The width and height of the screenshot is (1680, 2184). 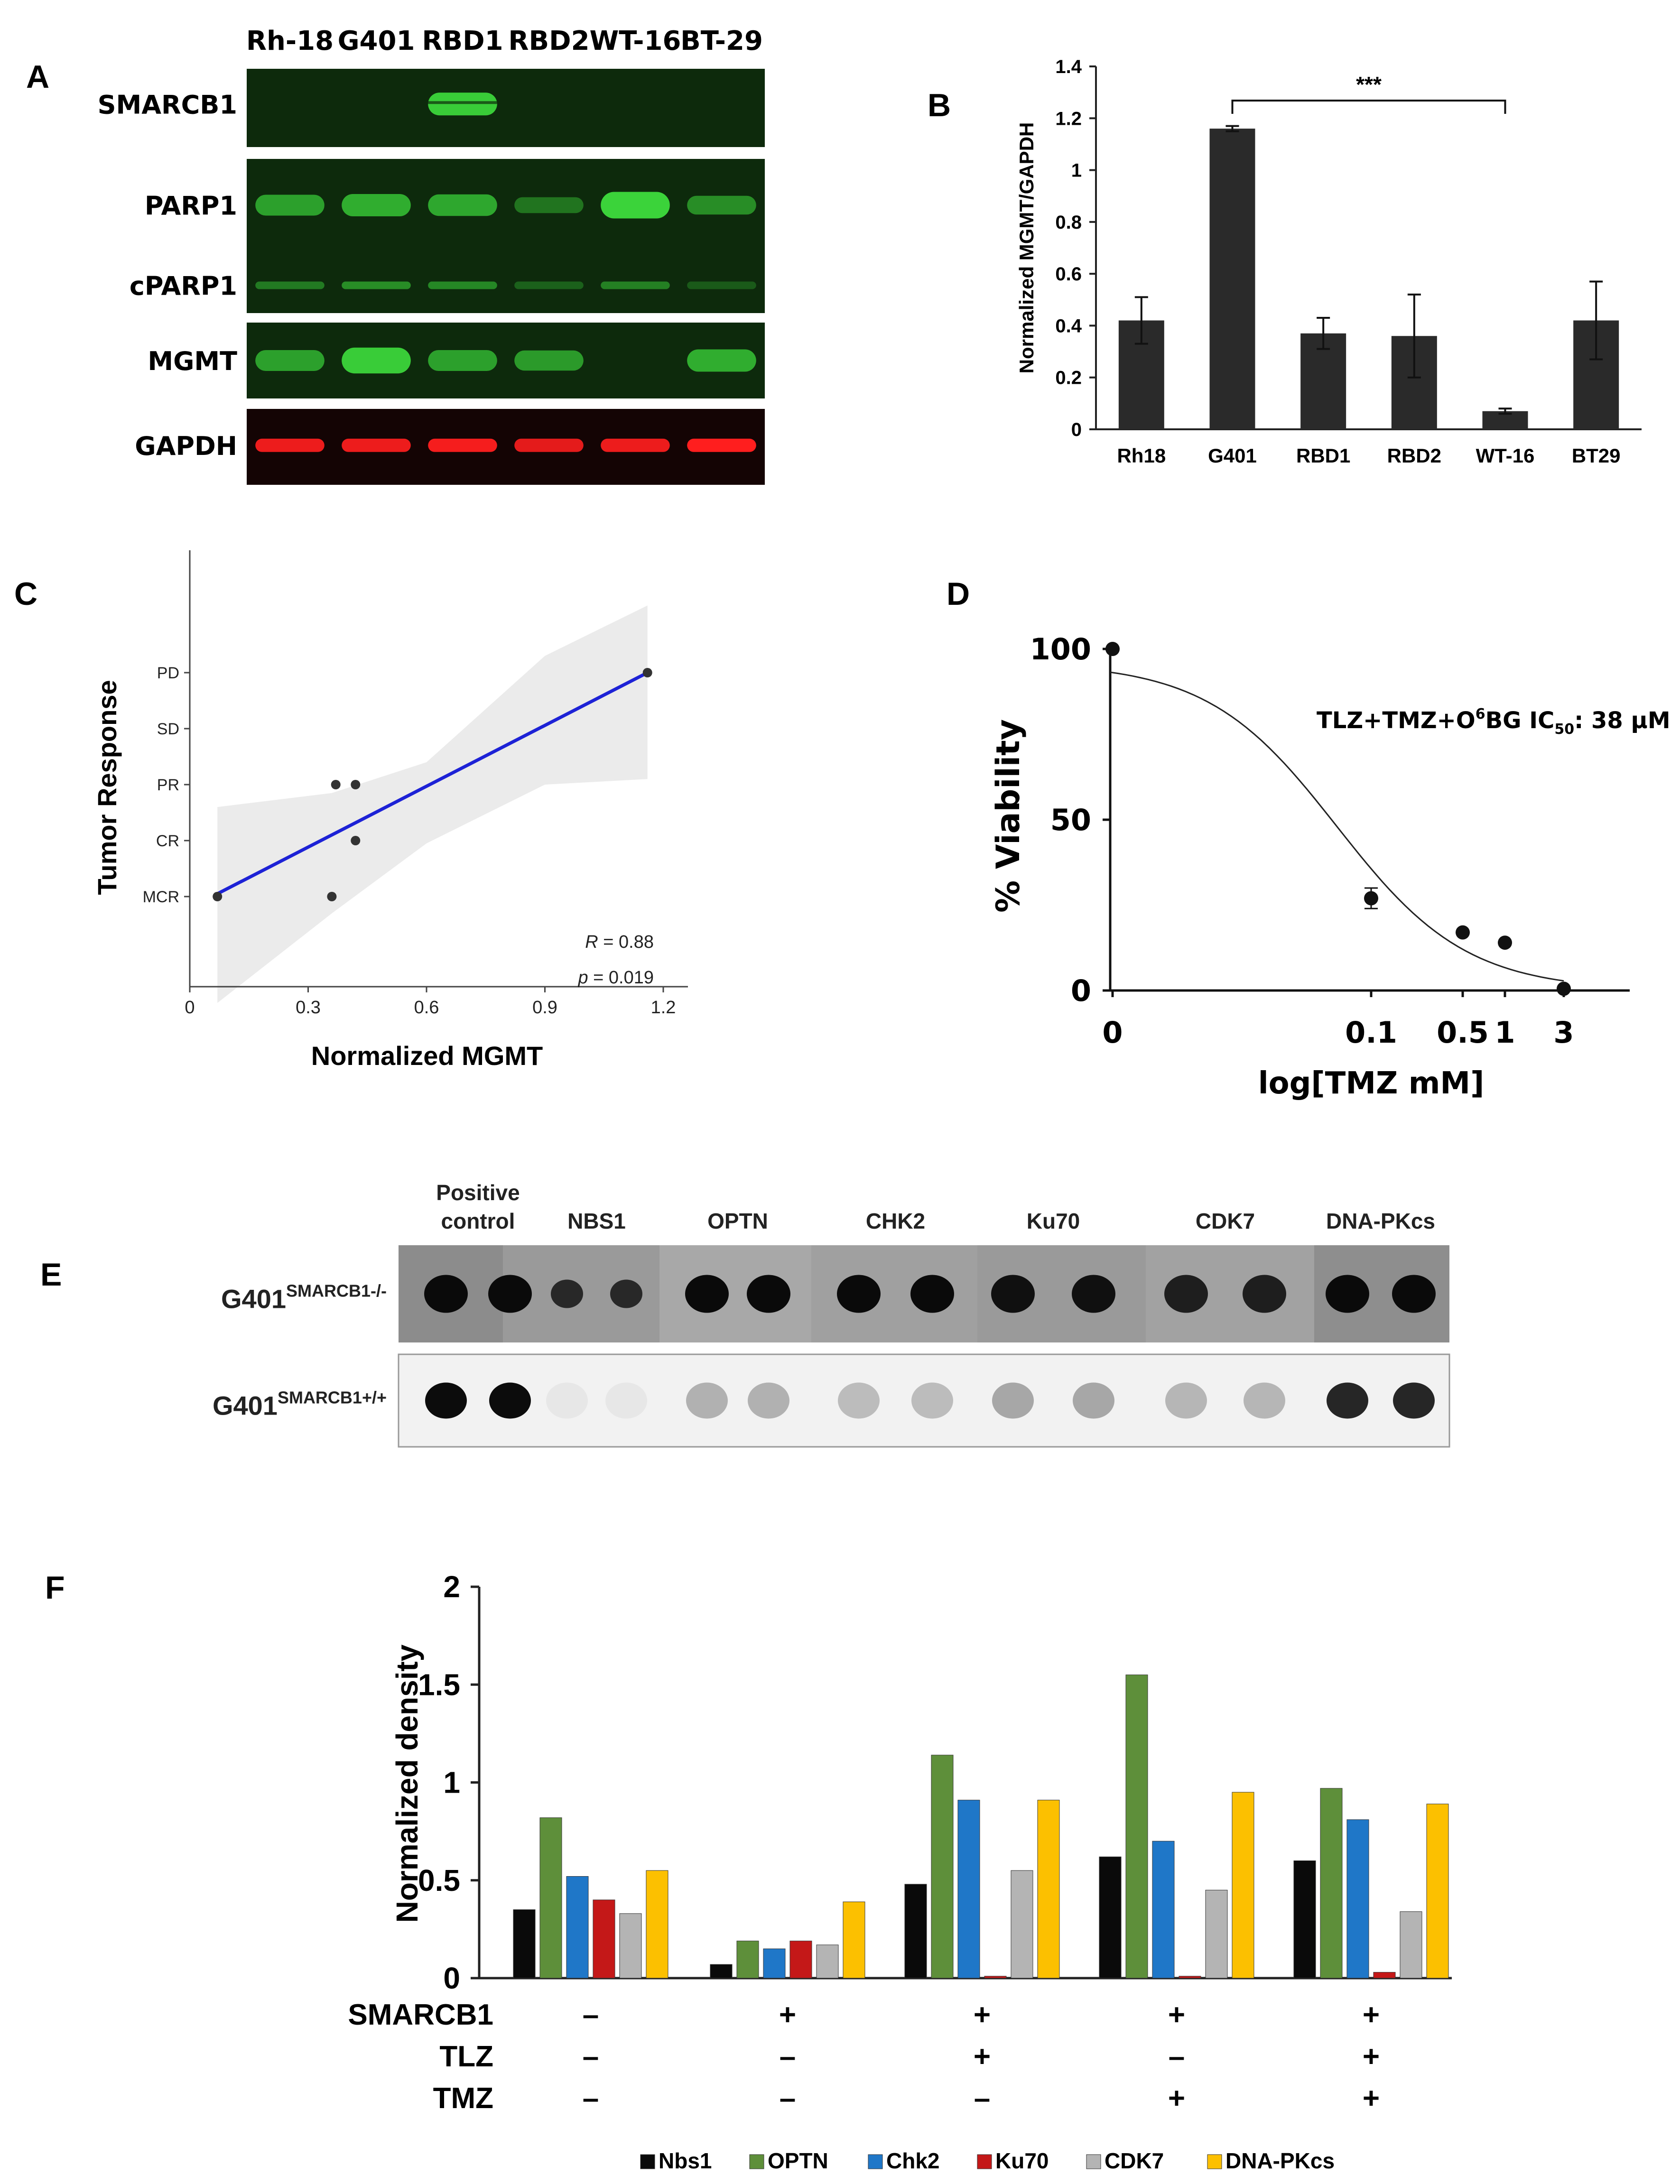 I want to click on lane-label: G401, so click(x=376, y=41).